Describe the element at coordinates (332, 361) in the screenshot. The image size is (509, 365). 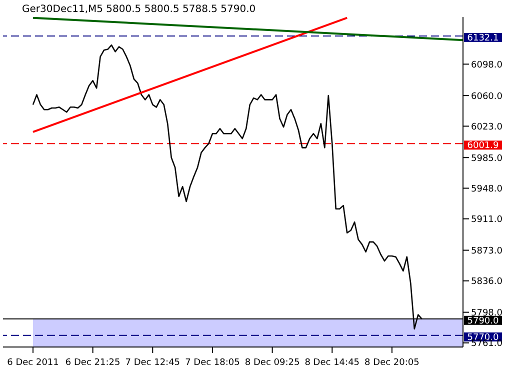
I see `x-tick-label: 8 Dec 14:45` at that location.